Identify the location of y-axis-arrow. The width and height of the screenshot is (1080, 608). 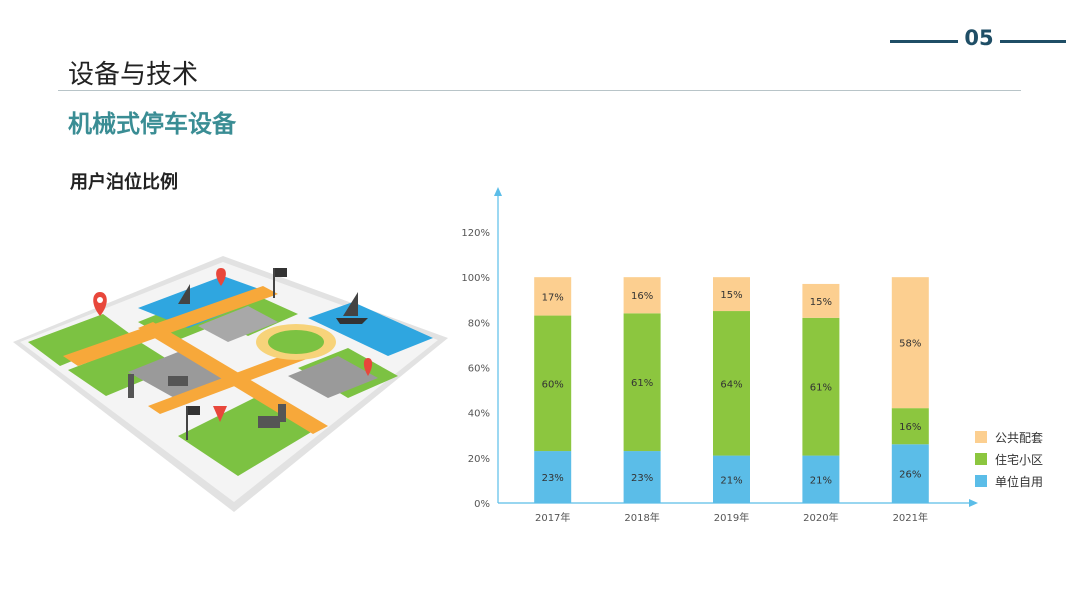
(498, 191).